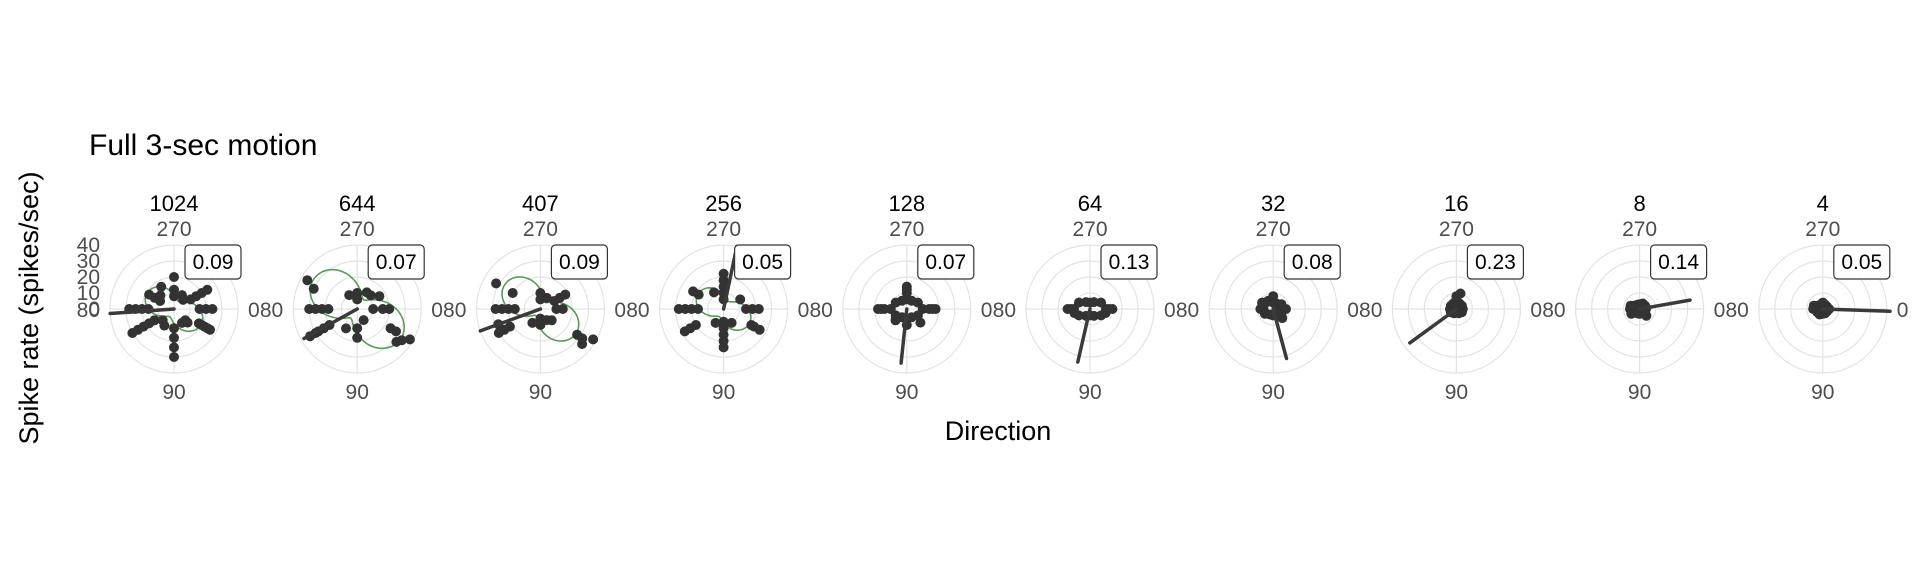  Describe the element at coordinates (357, 203) in the screenshot. I see `facet-label: 644` at that location.